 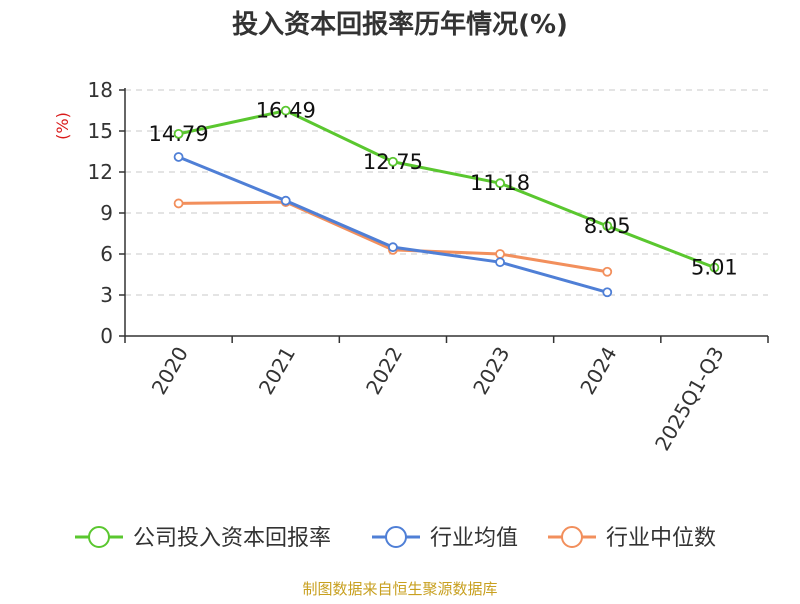 I want to click on source-note: 制图数据来自恒生聚源数据库, so click(x=399, y=589).